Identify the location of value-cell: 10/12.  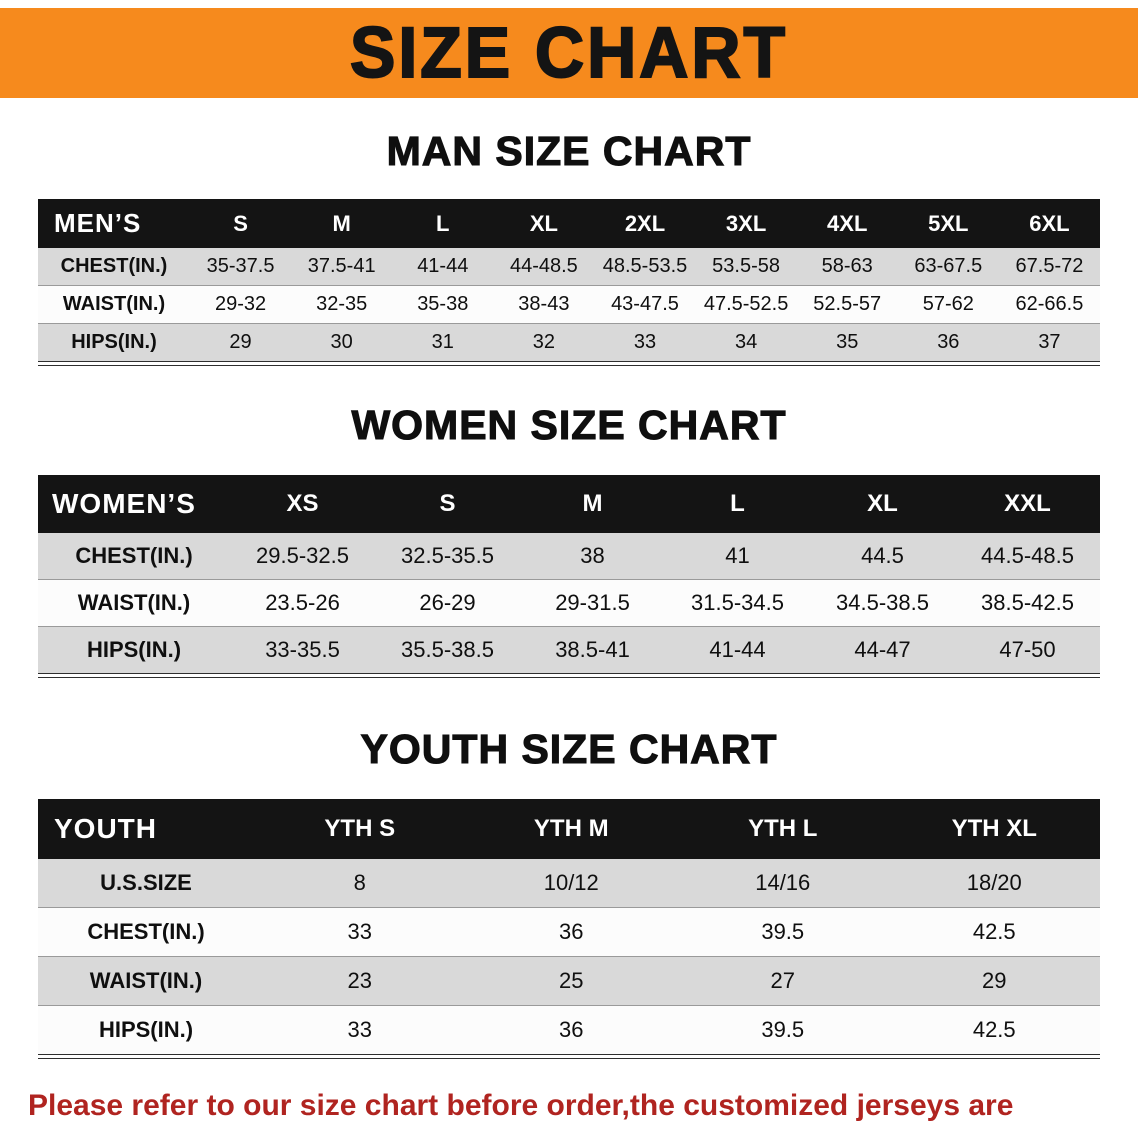
(571, 882).